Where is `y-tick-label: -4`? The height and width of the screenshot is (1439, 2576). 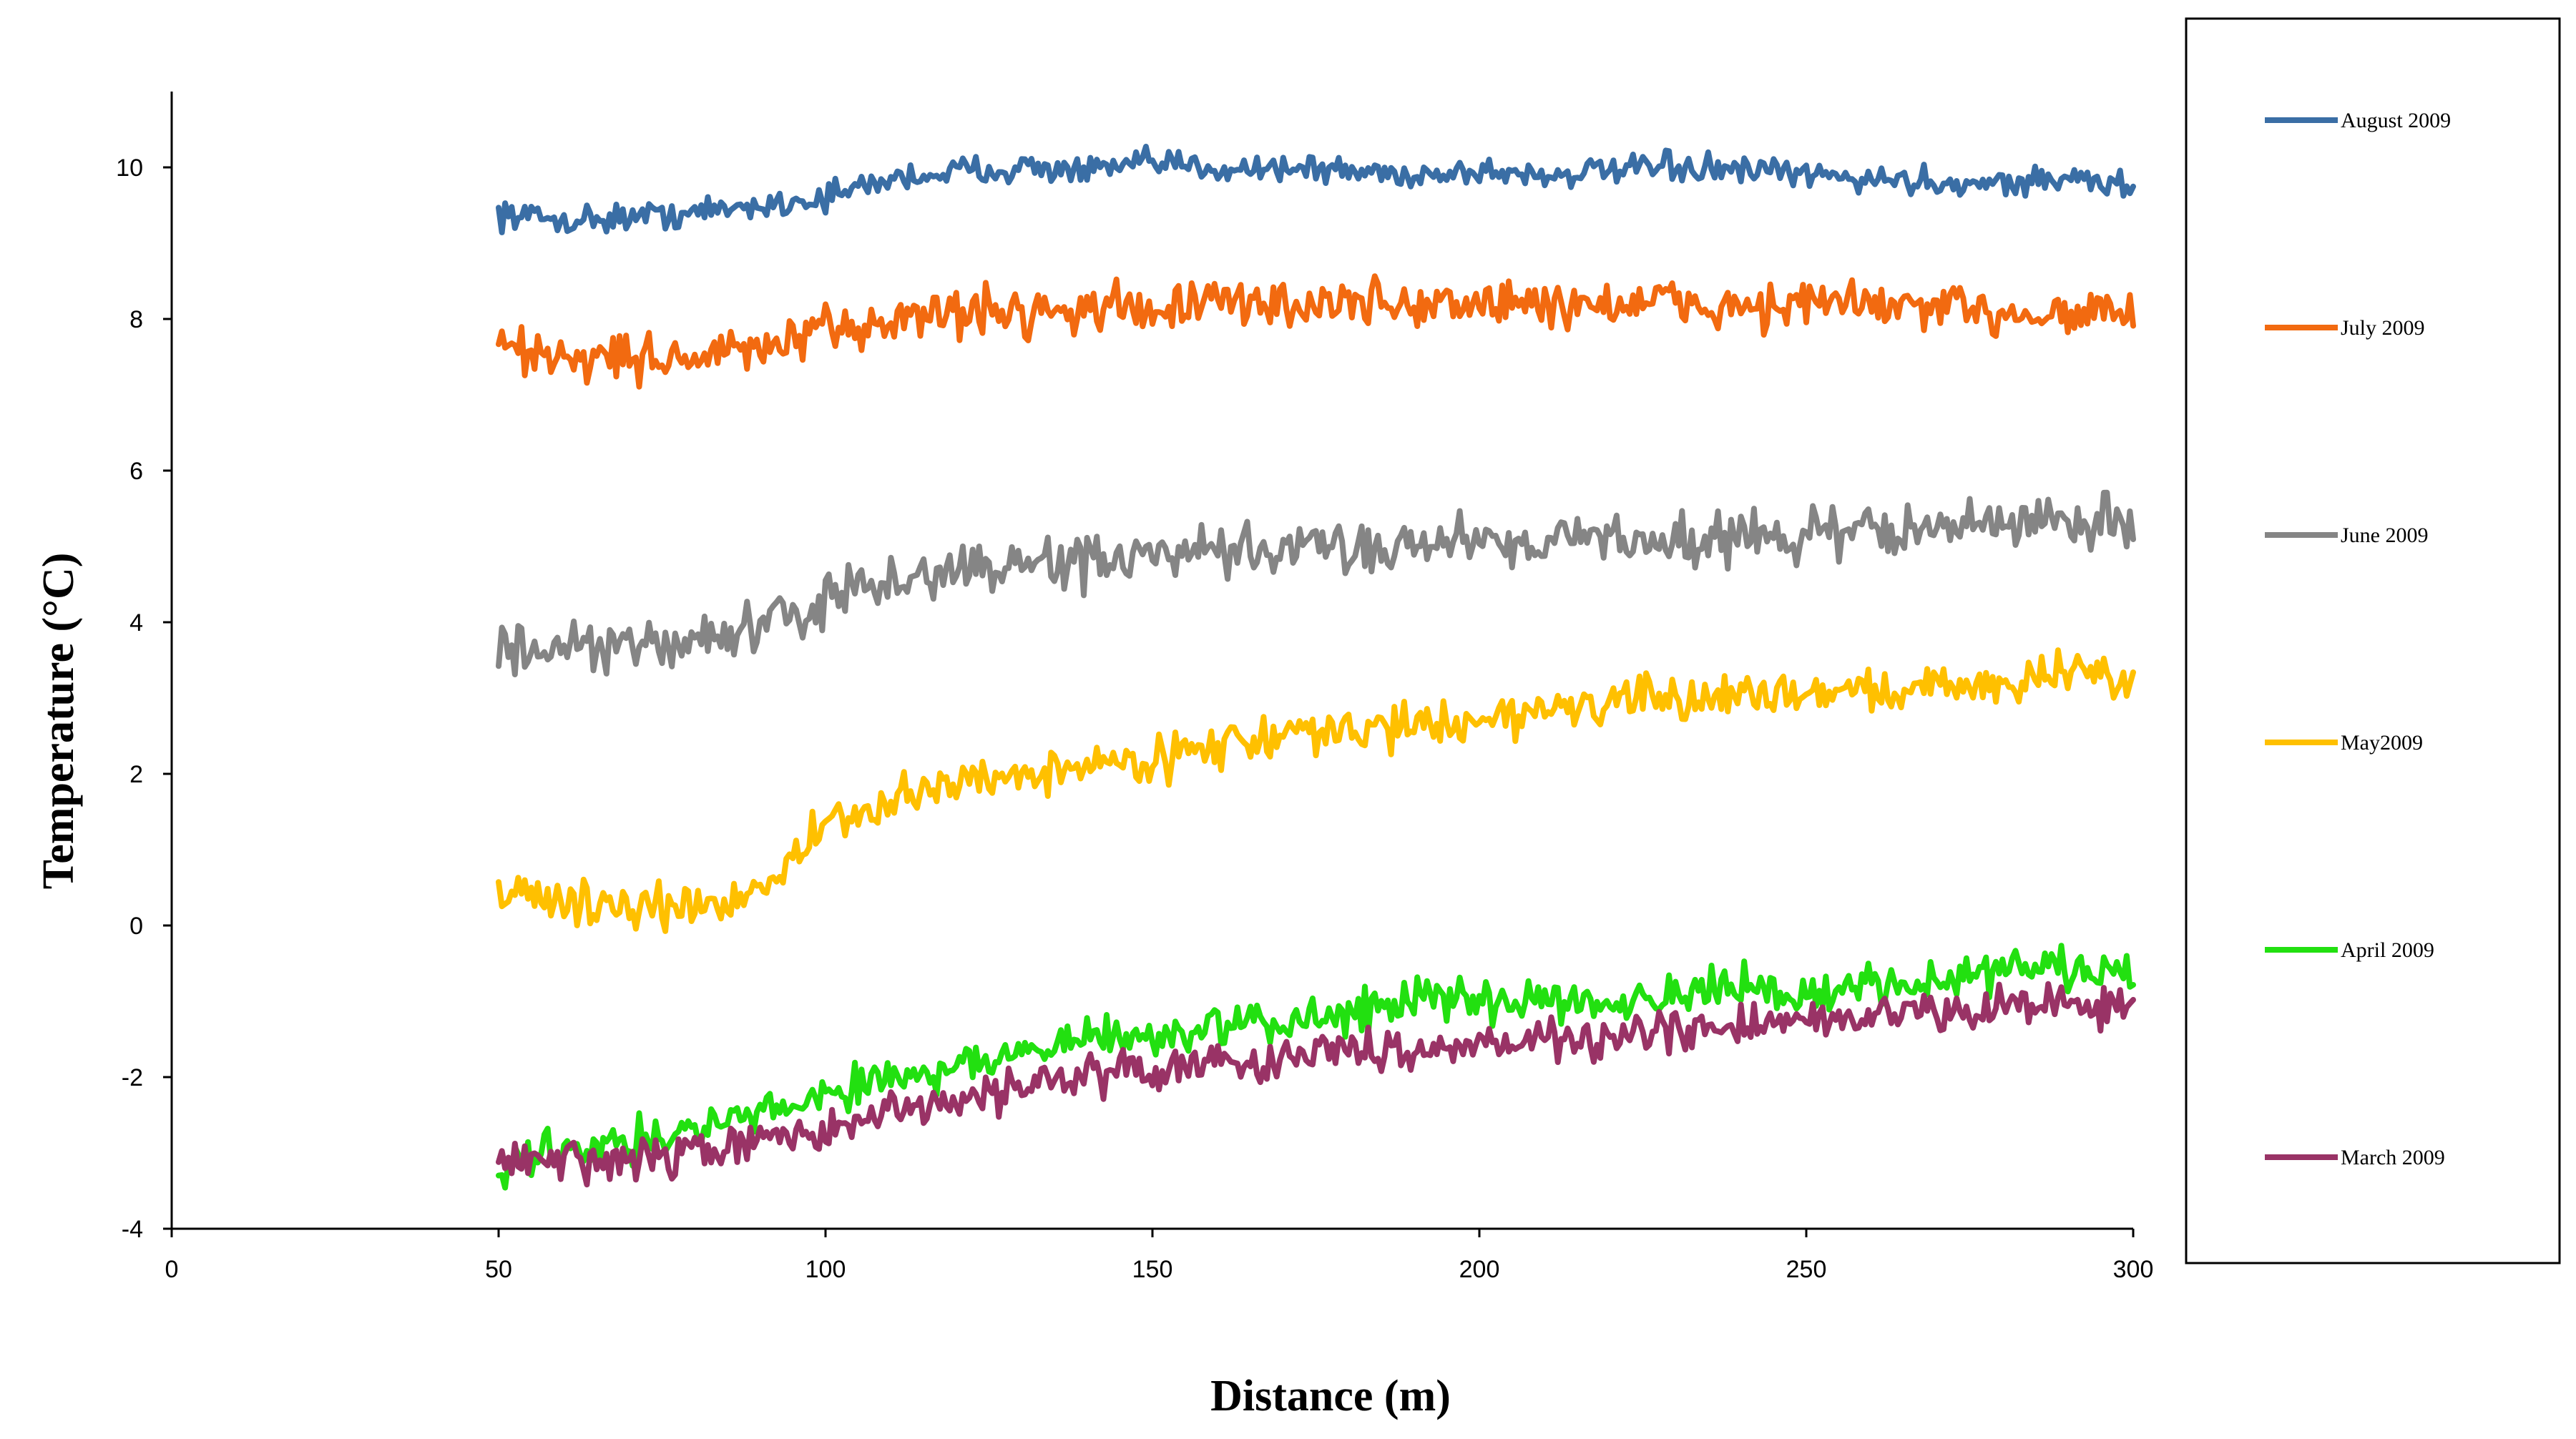 y-tick-label: -4 is located at coordinates (132, 1229).